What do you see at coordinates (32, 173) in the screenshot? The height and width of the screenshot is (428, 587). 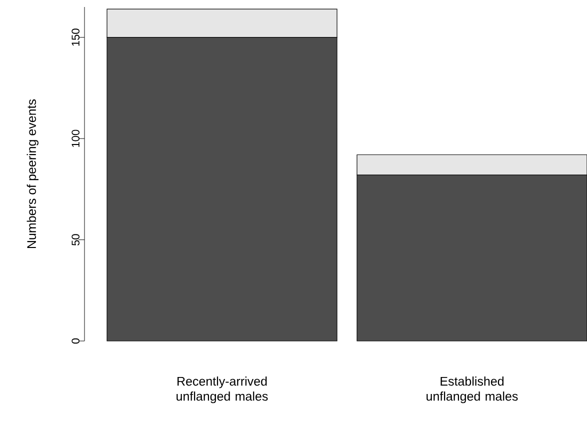 I see `y-axis-title: Numbers of peering events` at bounding box center [32, 173].